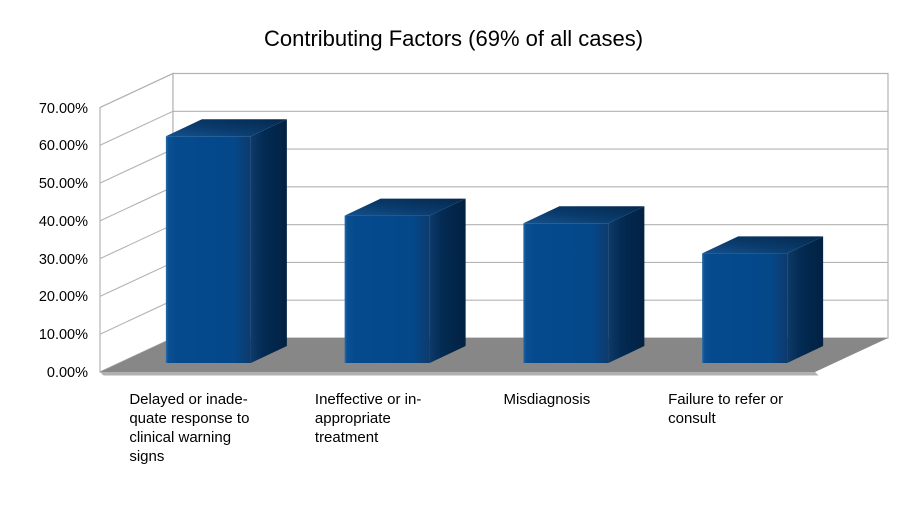 Image resolution: width=907 pixels, height=510 pixels. I want to click on category-label-3: Misdiagnosis, so click(547, 399).